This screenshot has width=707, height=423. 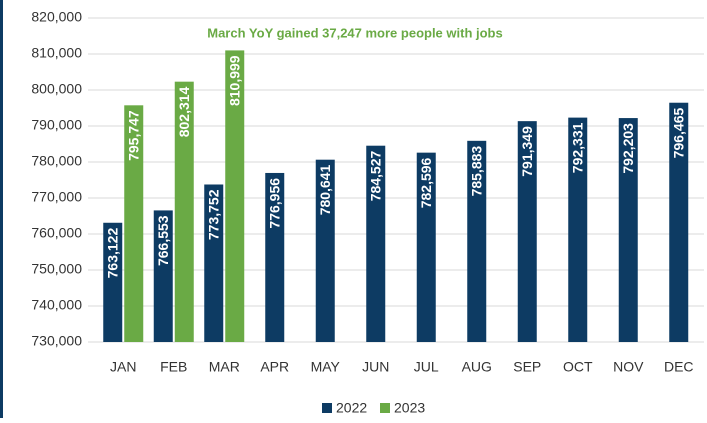 What do you see at coordinates (274, 367) in the screenshot?
I see `x-tick-label: APR` at bounding box center [274, 367].